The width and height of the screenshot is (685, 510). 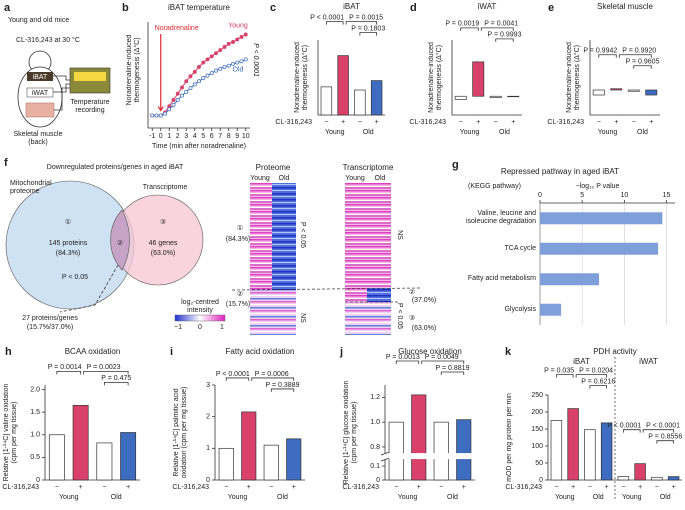 I want to click on row-label: CL-316,243, so click(x=360, y=487).